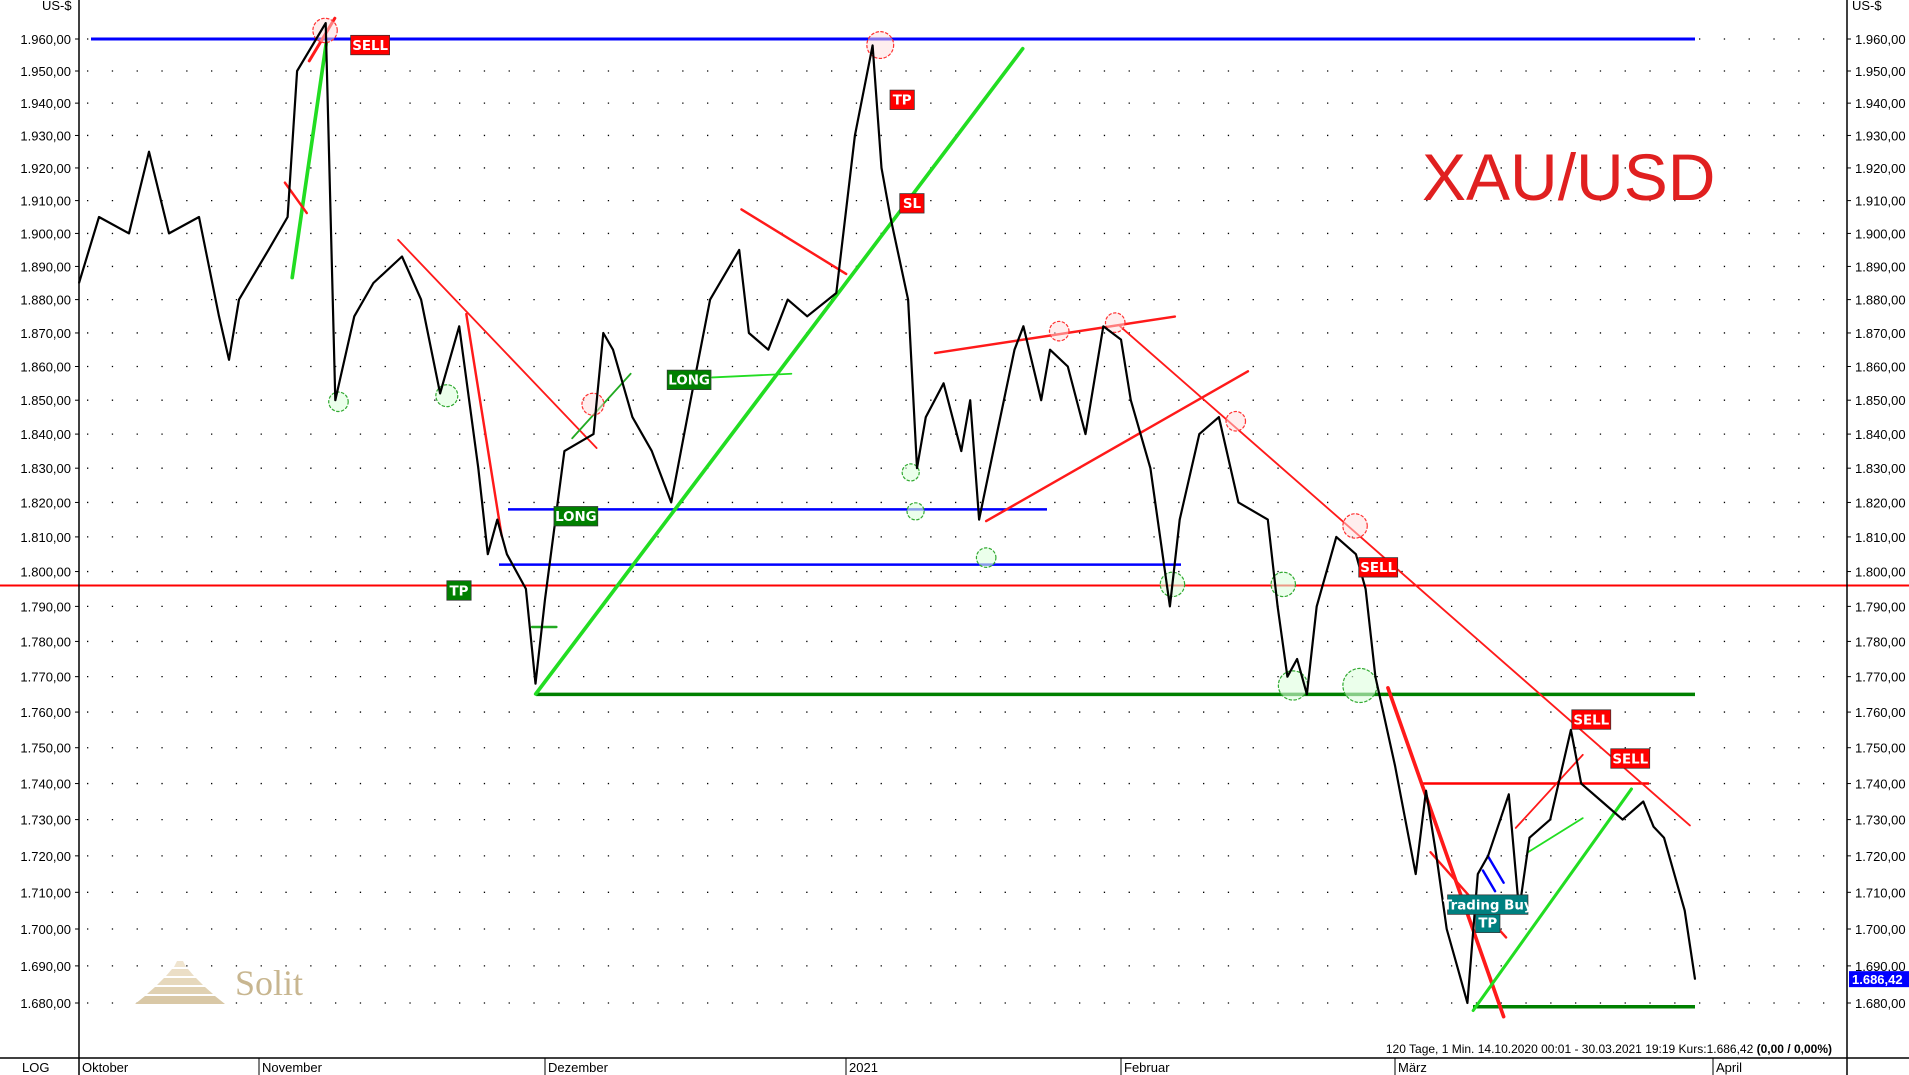  Describe the element at coordinates (1880, 502) in the screenshot. I see `y-tick-label-right: 1.820,00` at that location.